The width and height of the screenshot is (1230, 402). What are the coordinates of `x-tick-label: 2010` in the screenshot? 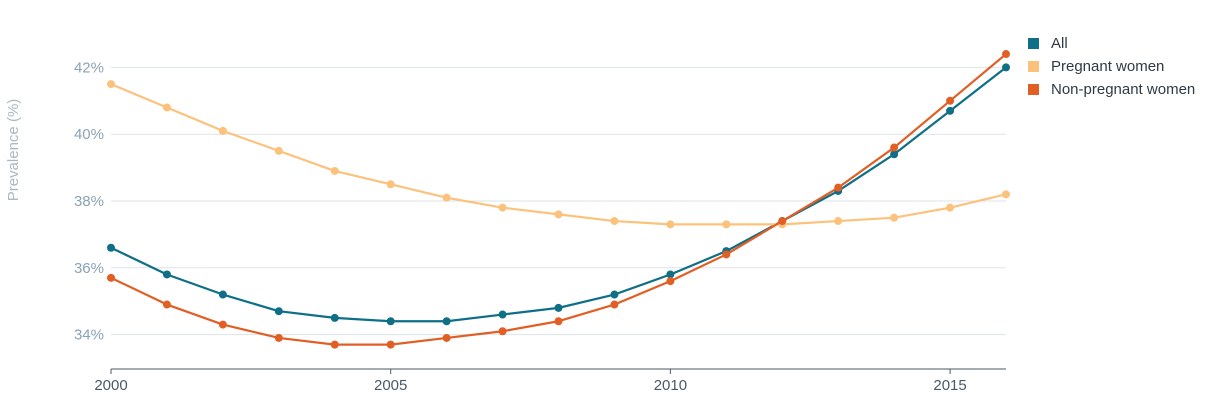 It's located at (670, 385).